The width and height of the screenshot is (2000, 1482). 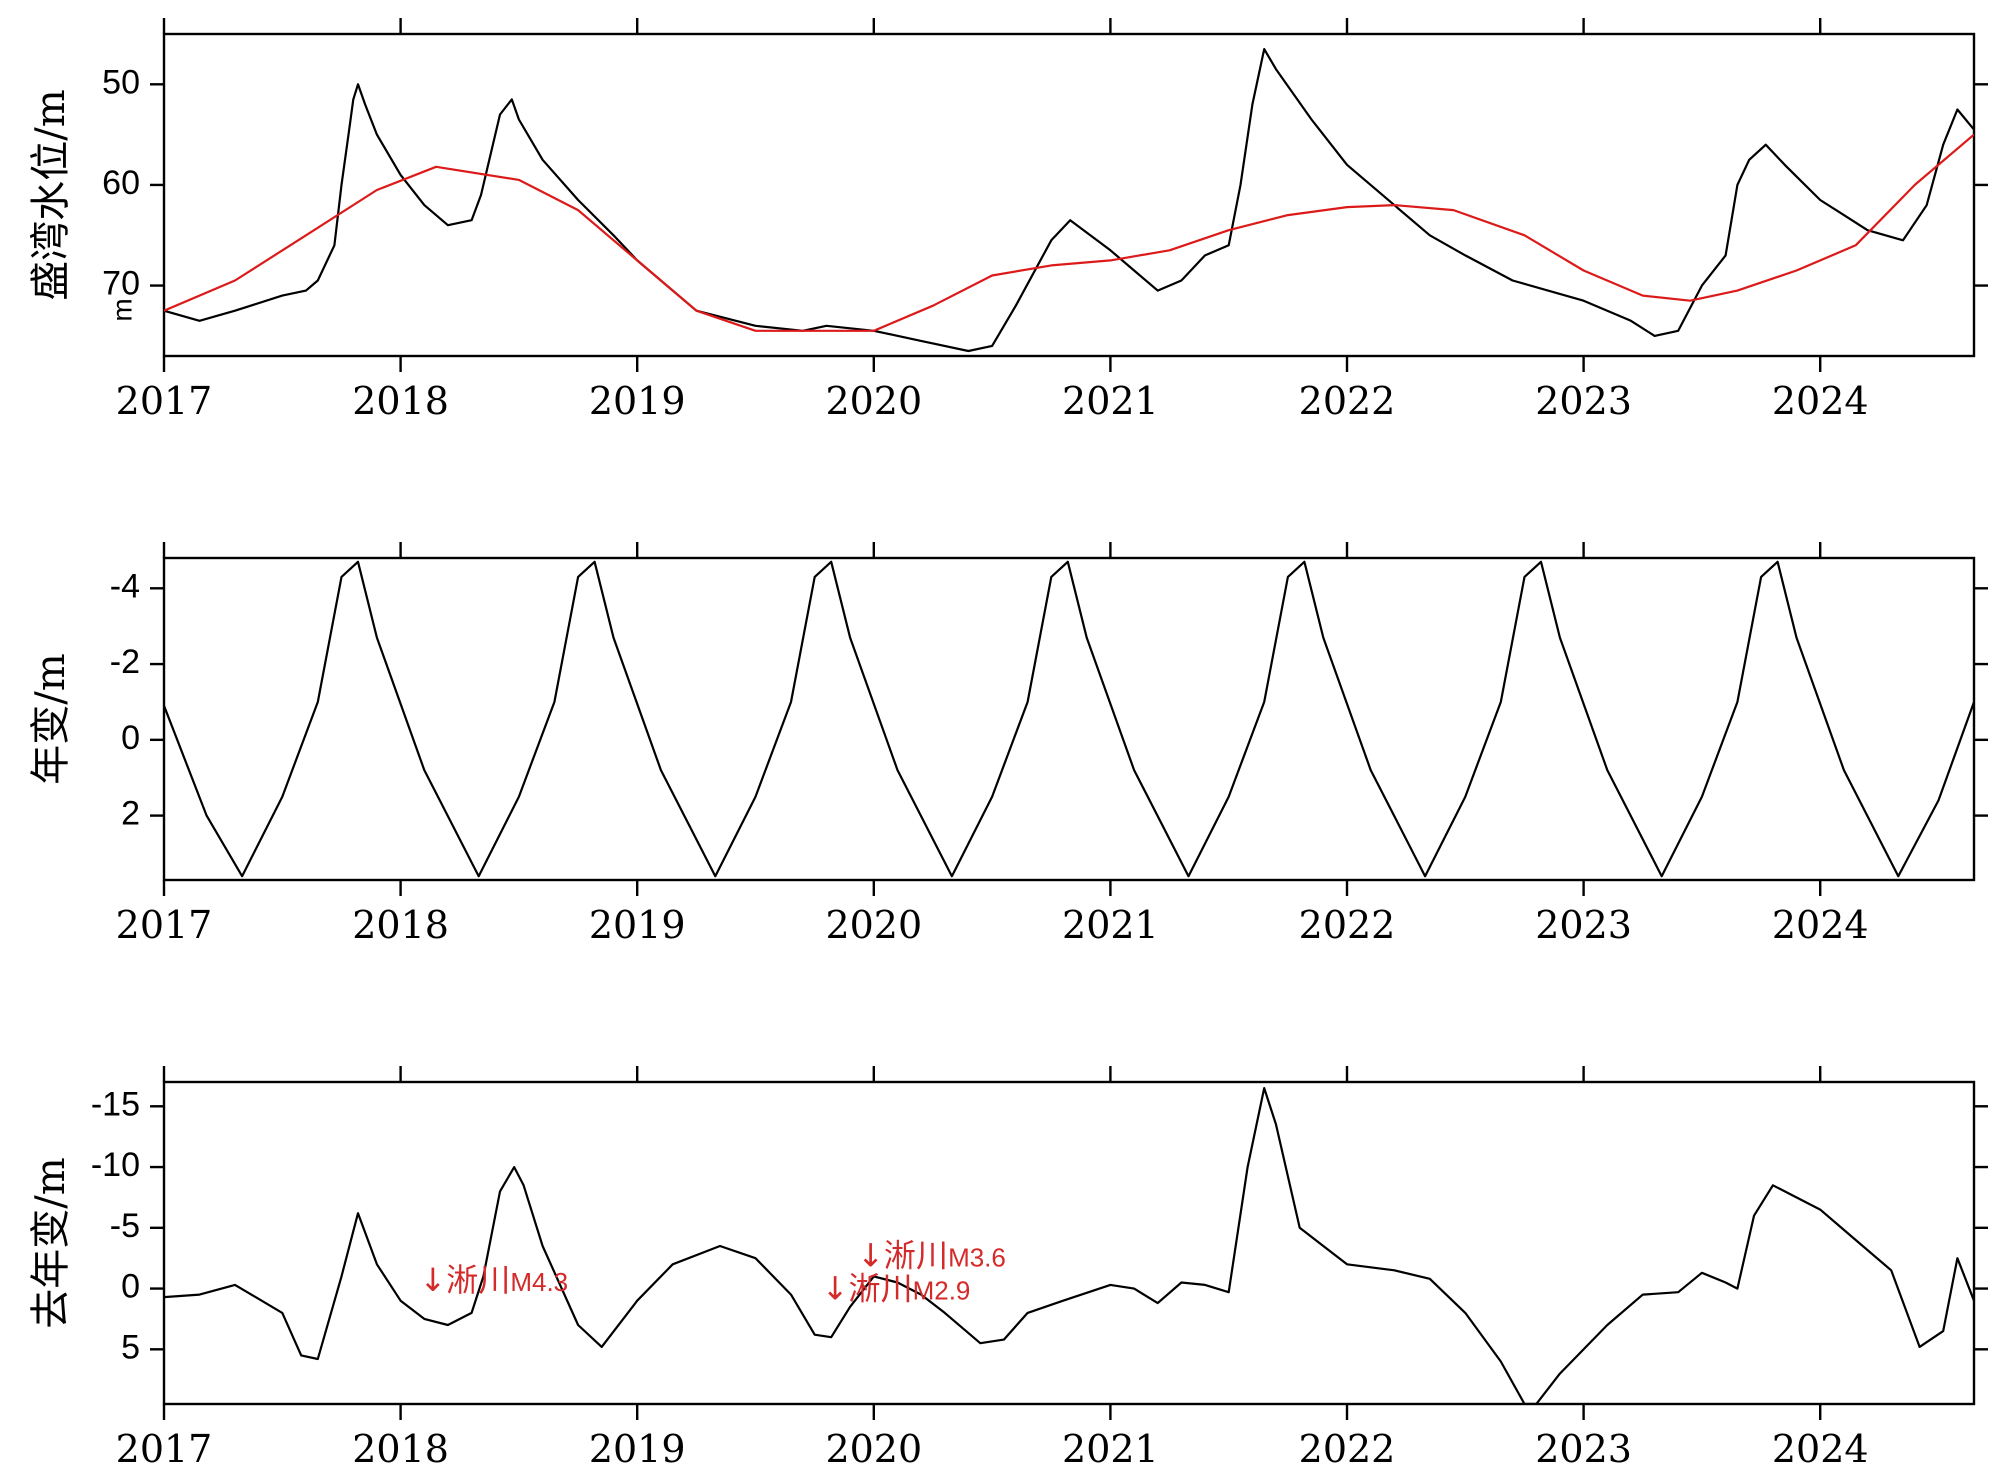 I want to click on y-tick-label: 60, so click(x=121, y=183).